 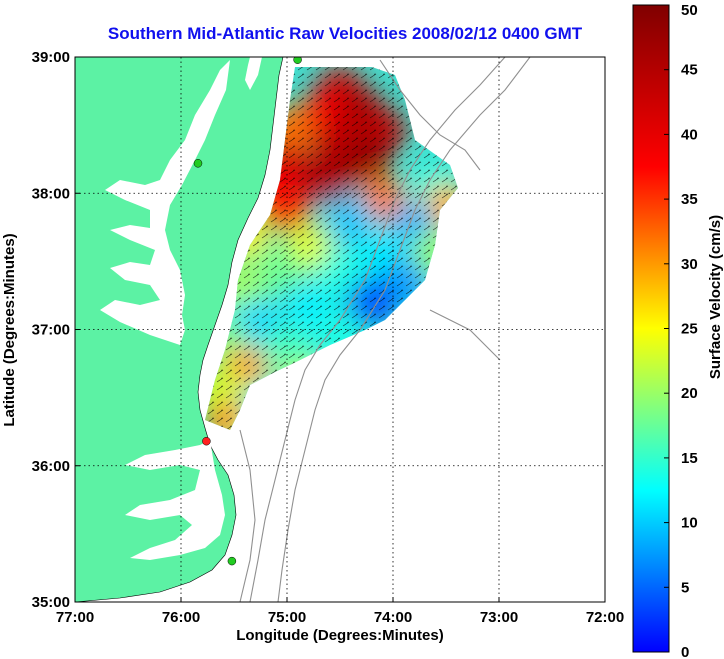 I want to click on pamlico-albemarle-sound, so click(x=175, y=500).